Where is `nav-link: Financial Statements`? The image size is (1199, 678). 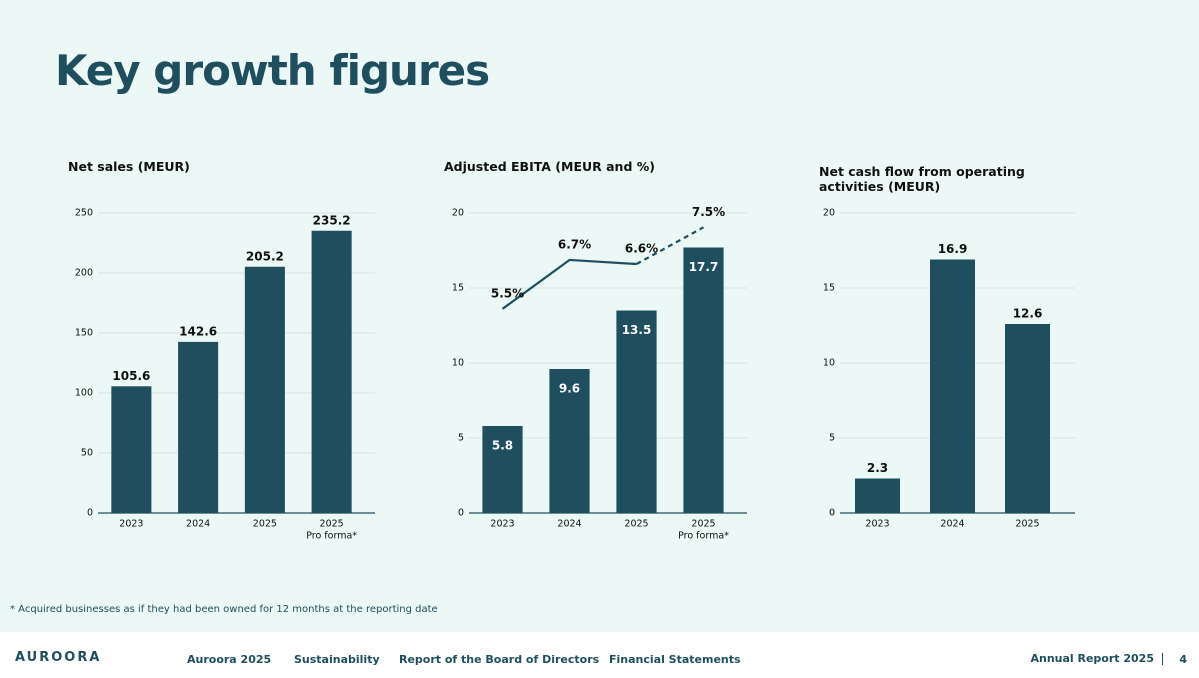
nav-link: Financial Statements is located at coordinates (675, 659).